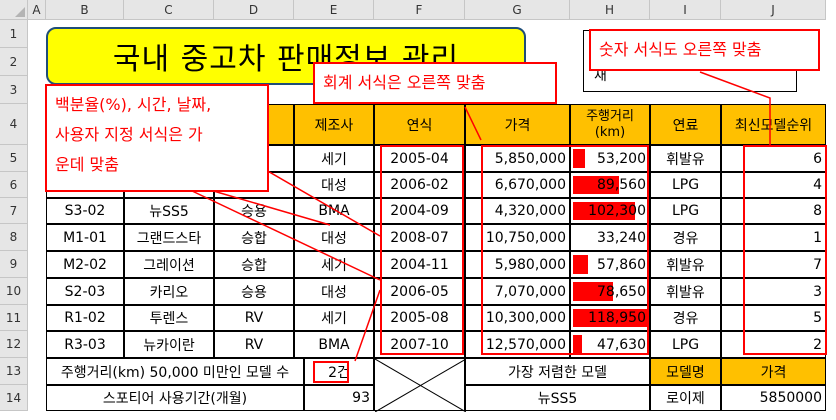 The height and width of the screenshot is (420, 836). I want to click on row-header-8: 8, so click(14, 237).